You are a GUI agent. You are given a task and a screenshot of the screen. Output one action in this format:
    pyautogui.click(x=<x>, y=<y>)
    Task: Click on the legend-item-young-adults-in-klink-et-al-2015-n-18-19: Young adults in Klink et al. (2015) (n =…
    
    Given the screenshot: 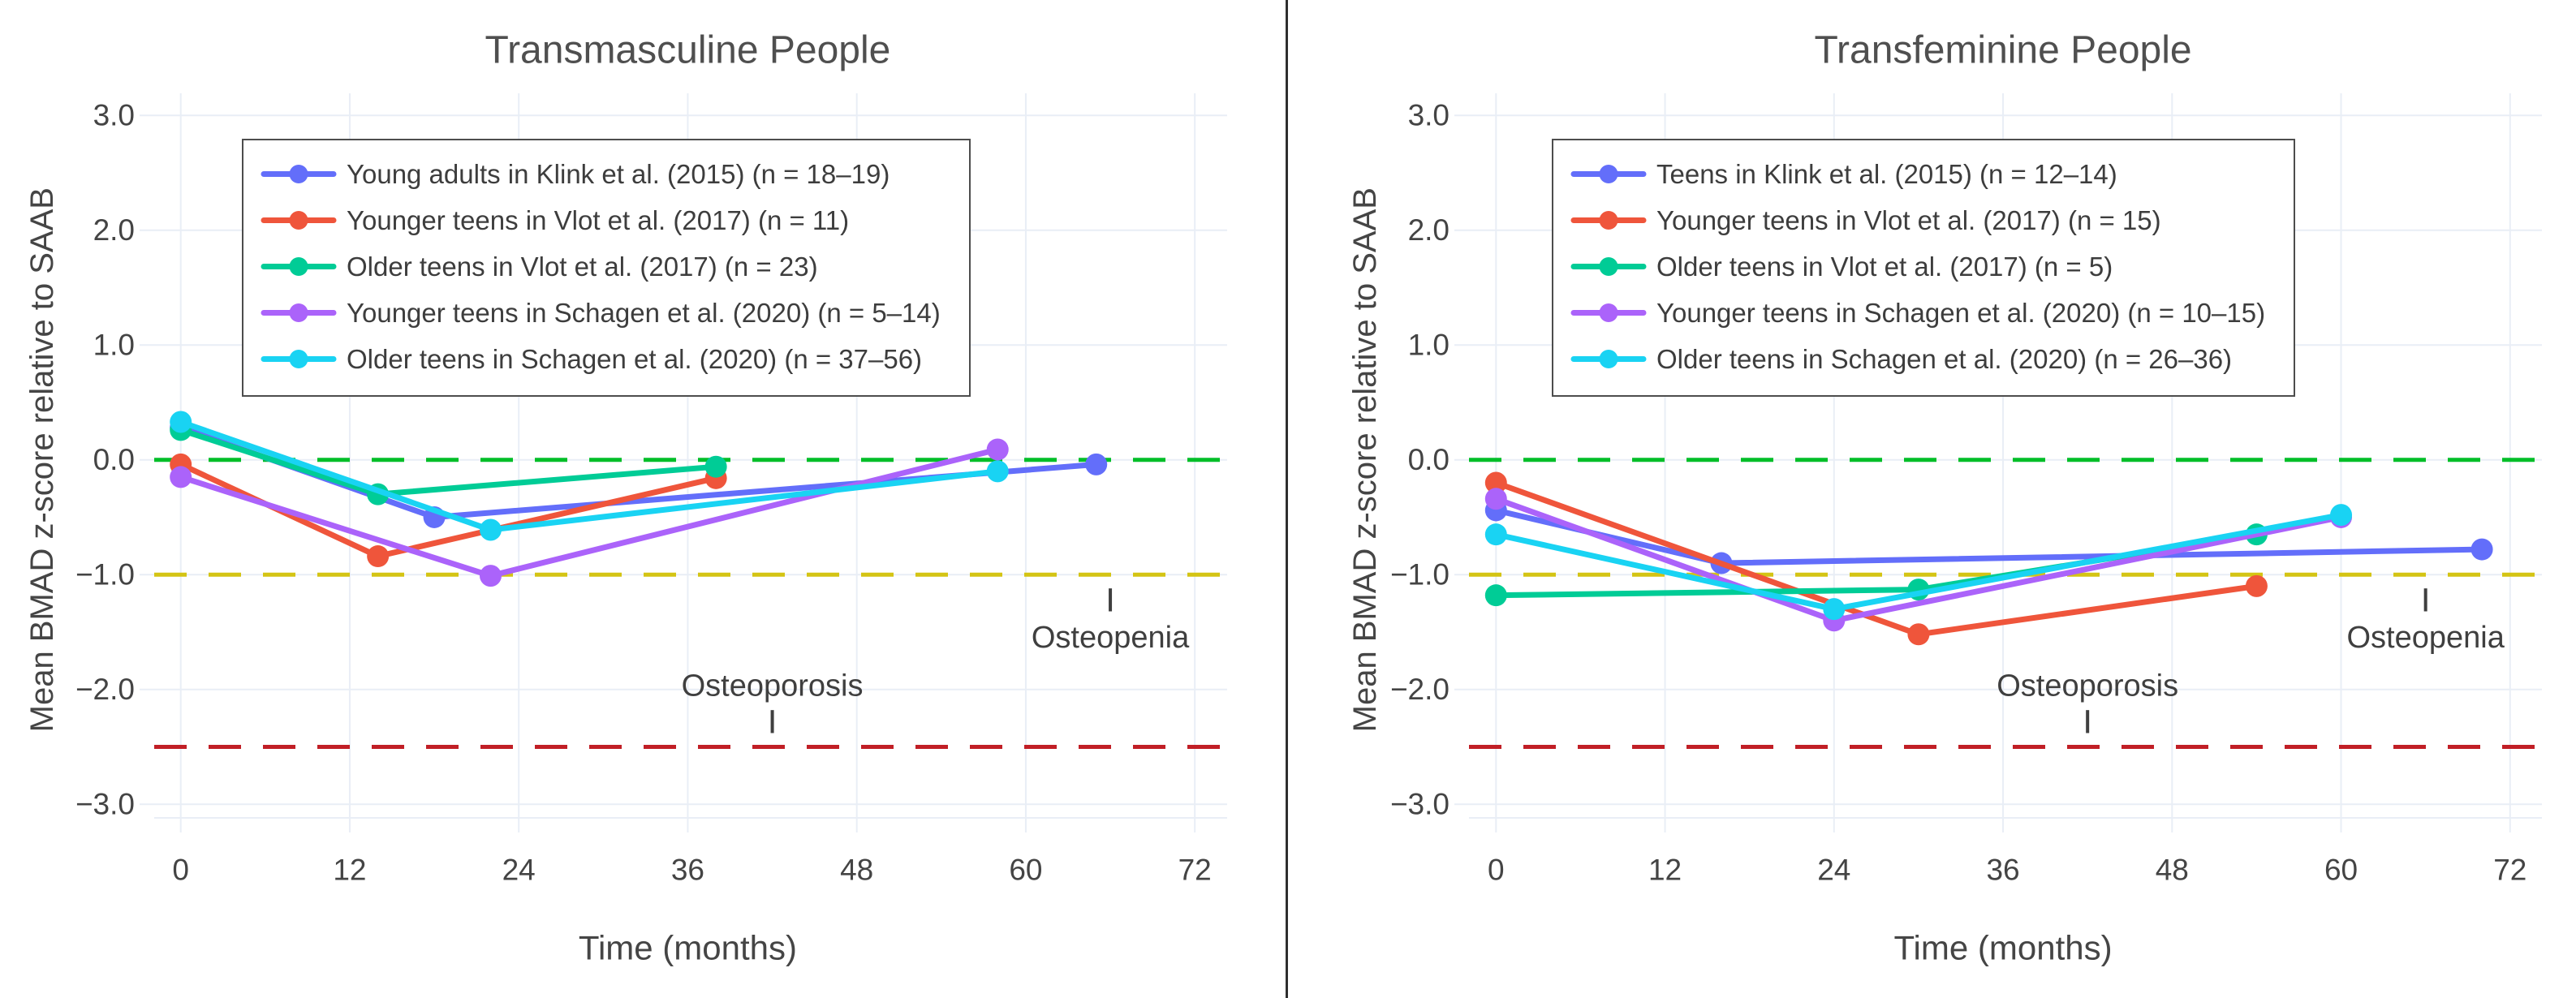 What is the action you would take?
    pyautogui.click(x=576, y=174)
    